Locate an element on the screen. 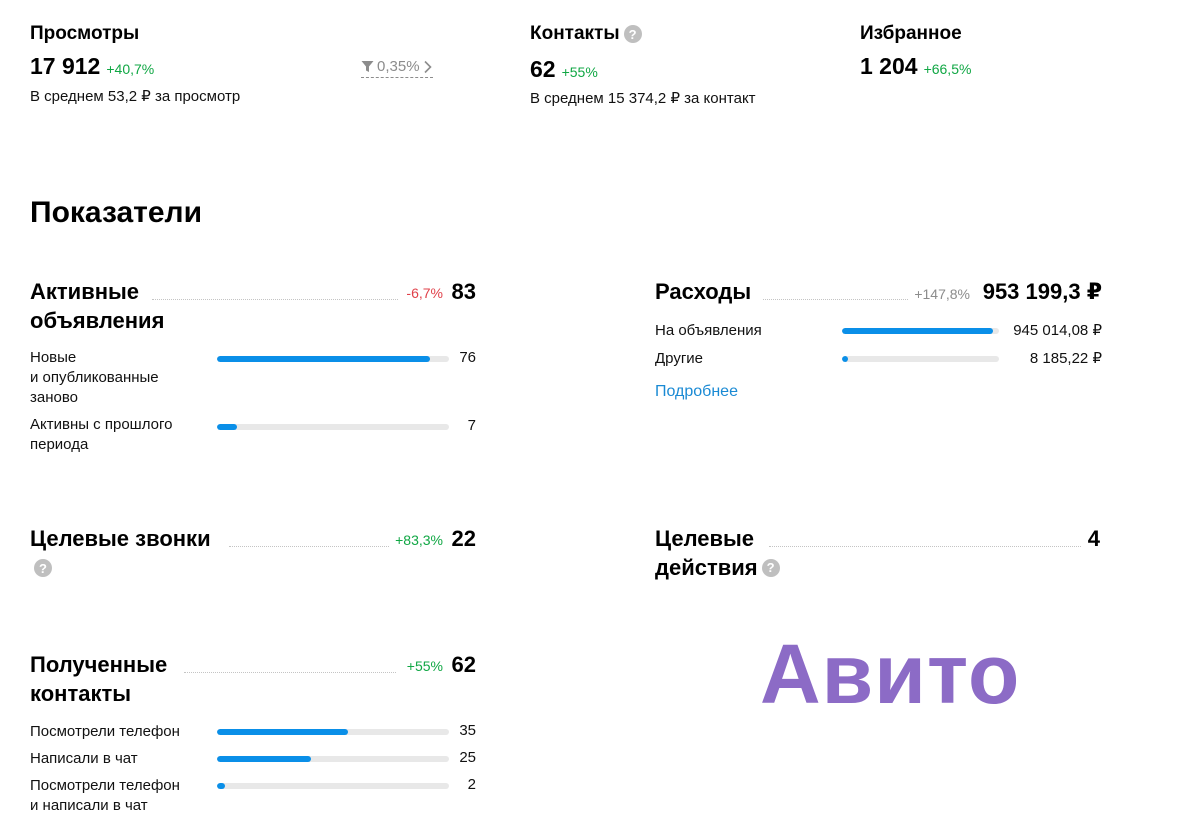 This screenshot has height=823, width=1200. active-listings-delta: -6,7% is located at coordinates (424, 293).